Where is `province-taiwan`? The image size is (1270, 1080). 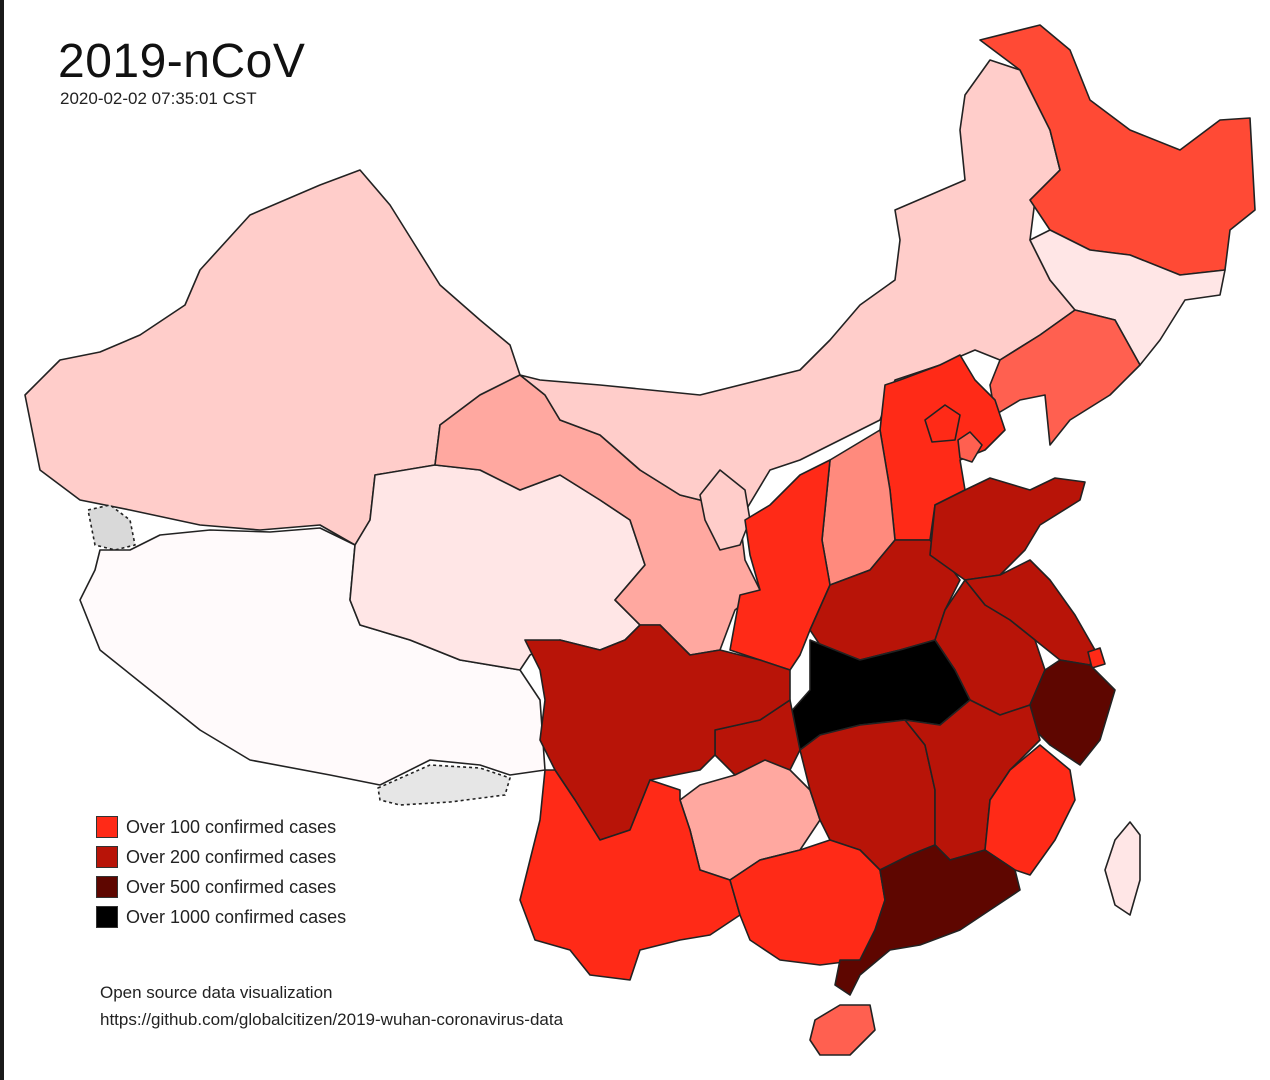 province-taiwan is located at coordinates (1122, 868).